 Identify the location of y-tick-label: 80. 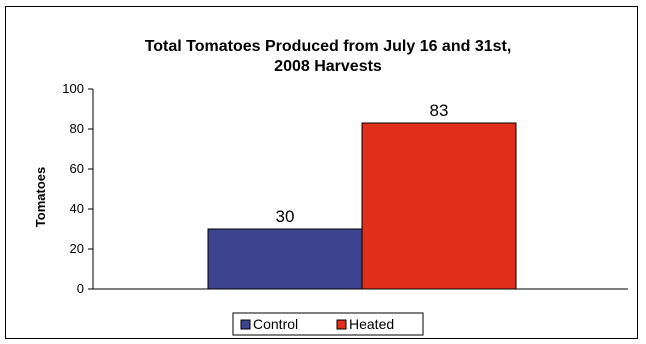
(77, 128).